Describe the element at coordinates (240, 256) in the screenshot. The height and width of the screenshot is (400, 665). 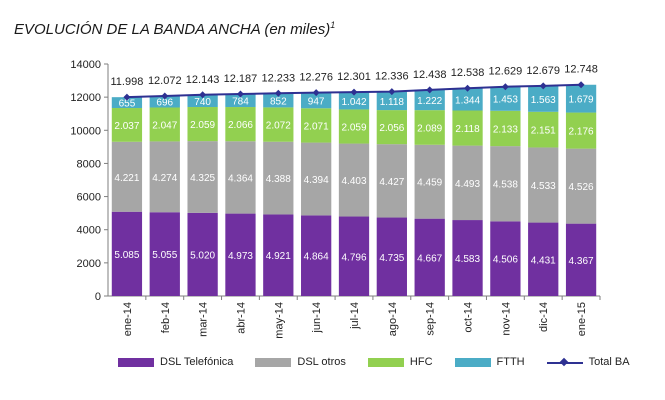
I see `data-label: 4.973` at that location.